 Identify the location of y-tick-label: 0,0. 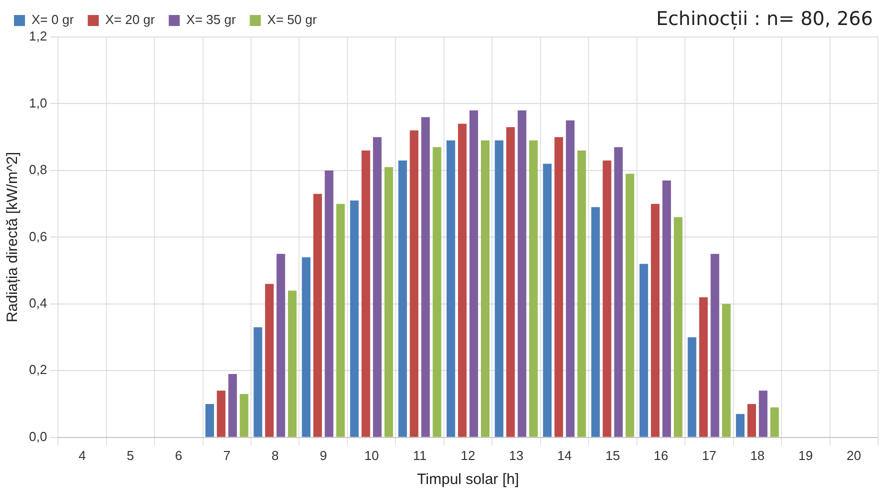
(38, 436).